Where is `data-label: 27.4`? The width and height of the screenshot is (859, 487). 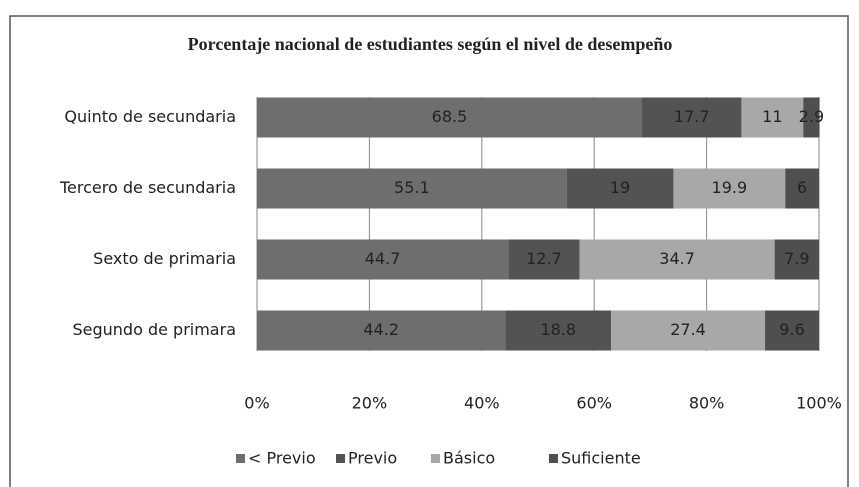
data-label: 27.4 is located at coordinates (688, 329).